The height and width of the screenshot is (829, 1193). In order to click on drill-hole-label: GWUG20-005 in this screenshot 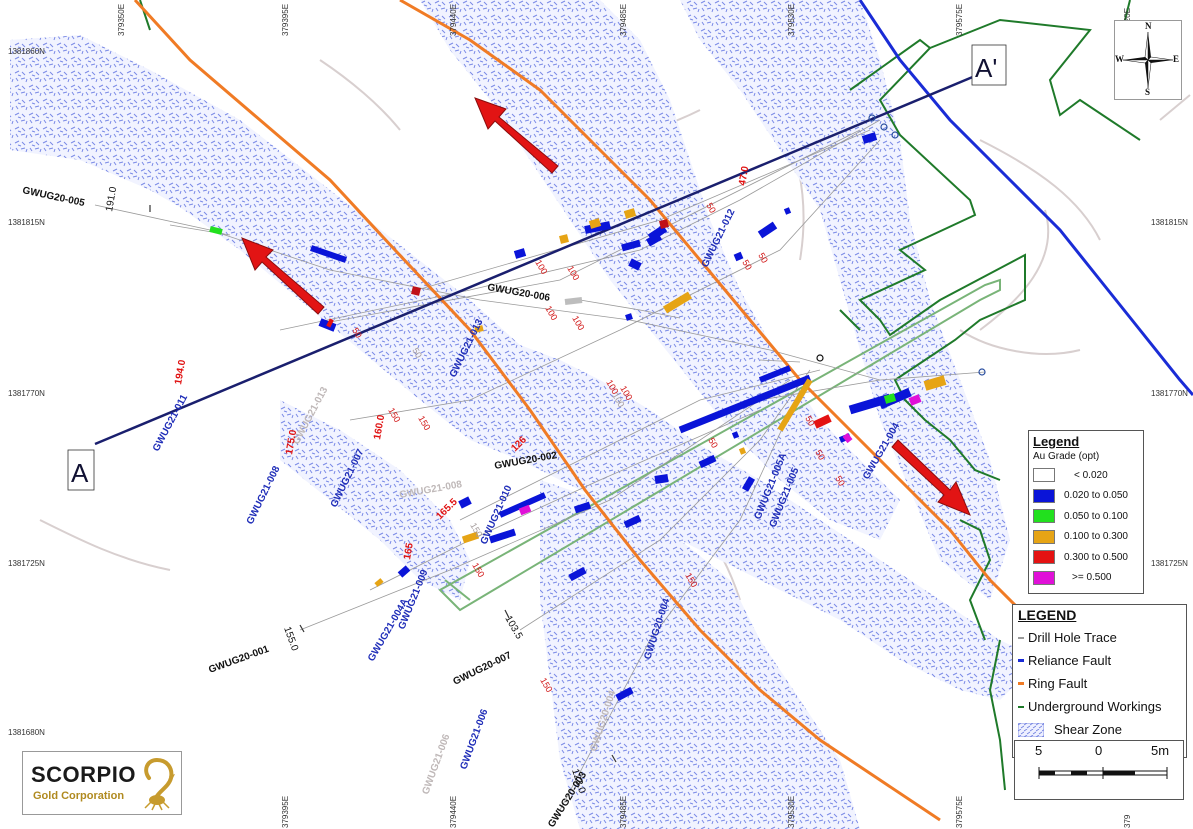, I will do `click(53, 197)`.